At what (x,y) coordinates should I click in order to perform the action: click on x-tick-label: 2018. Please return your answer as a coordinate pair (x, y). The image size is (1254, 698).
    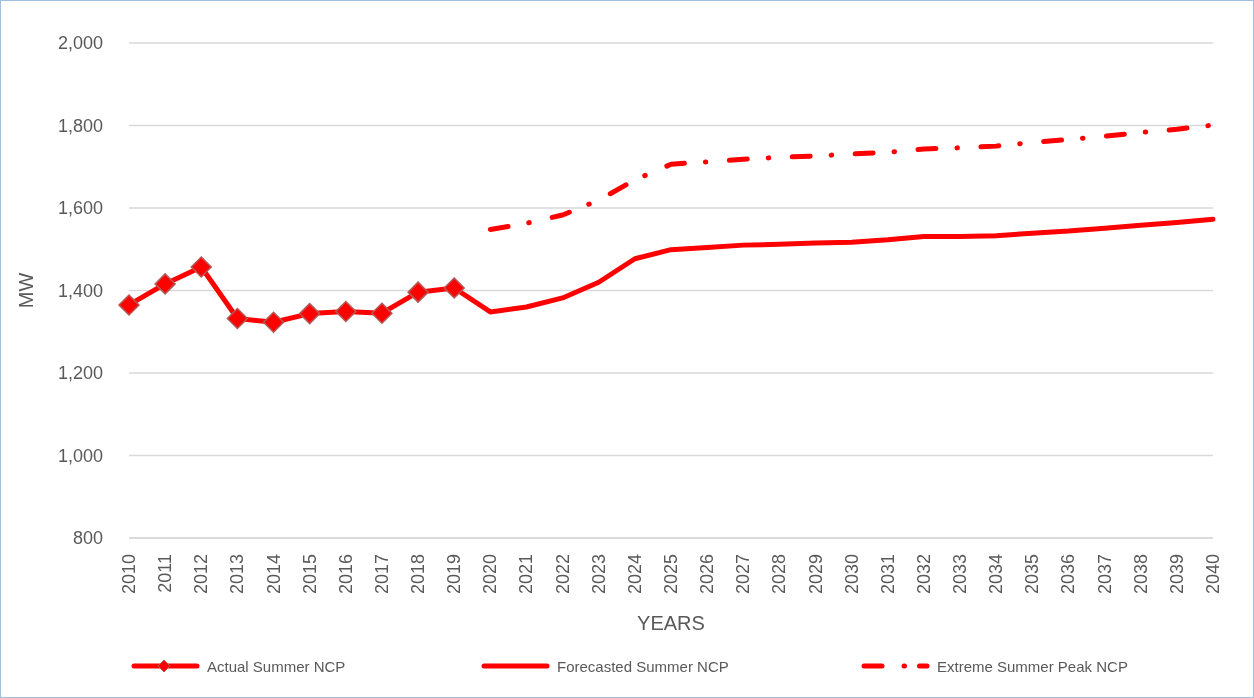
    Looking at the image, I should click on (418, 574).